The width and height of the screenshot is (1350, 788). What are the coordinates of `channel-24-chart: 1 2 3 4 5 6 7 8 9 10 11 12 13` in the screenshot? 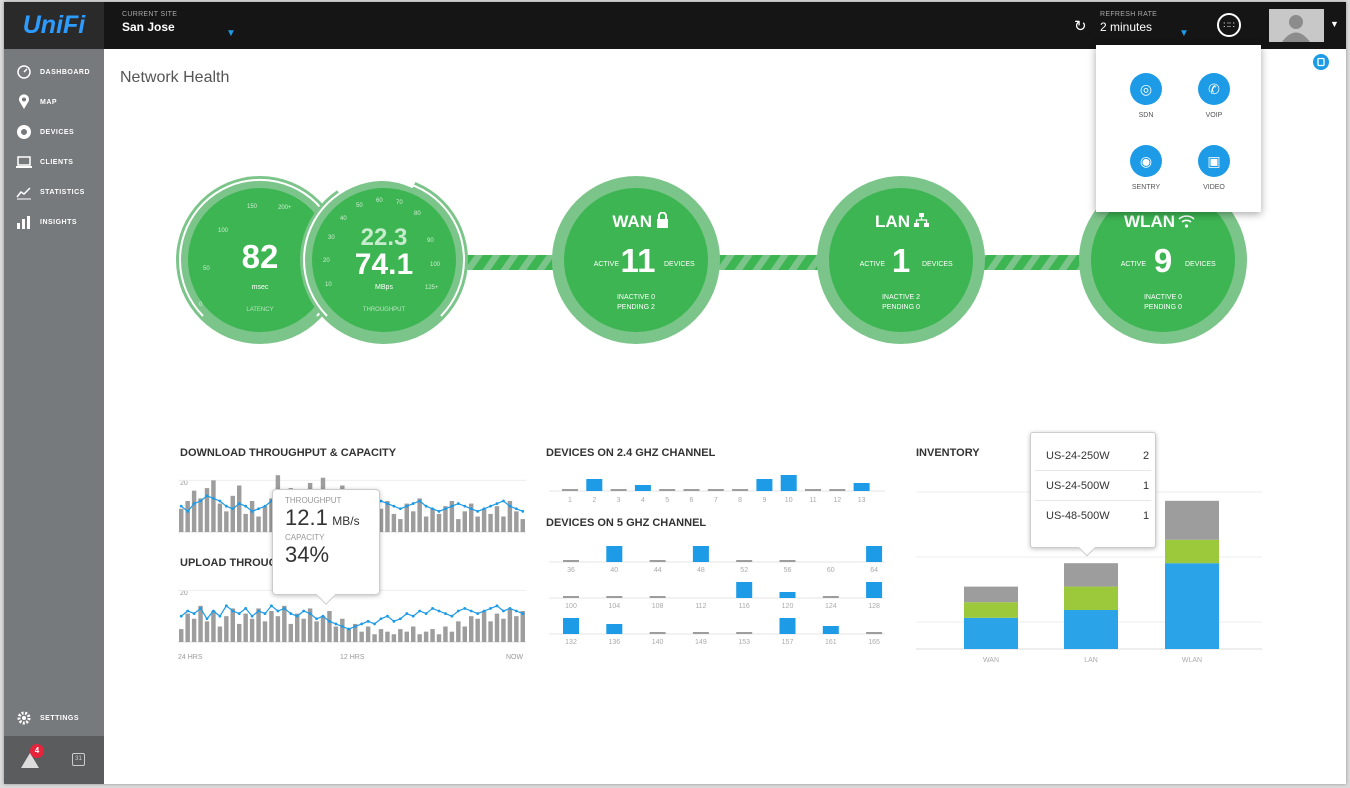 It's located at (717, 485).